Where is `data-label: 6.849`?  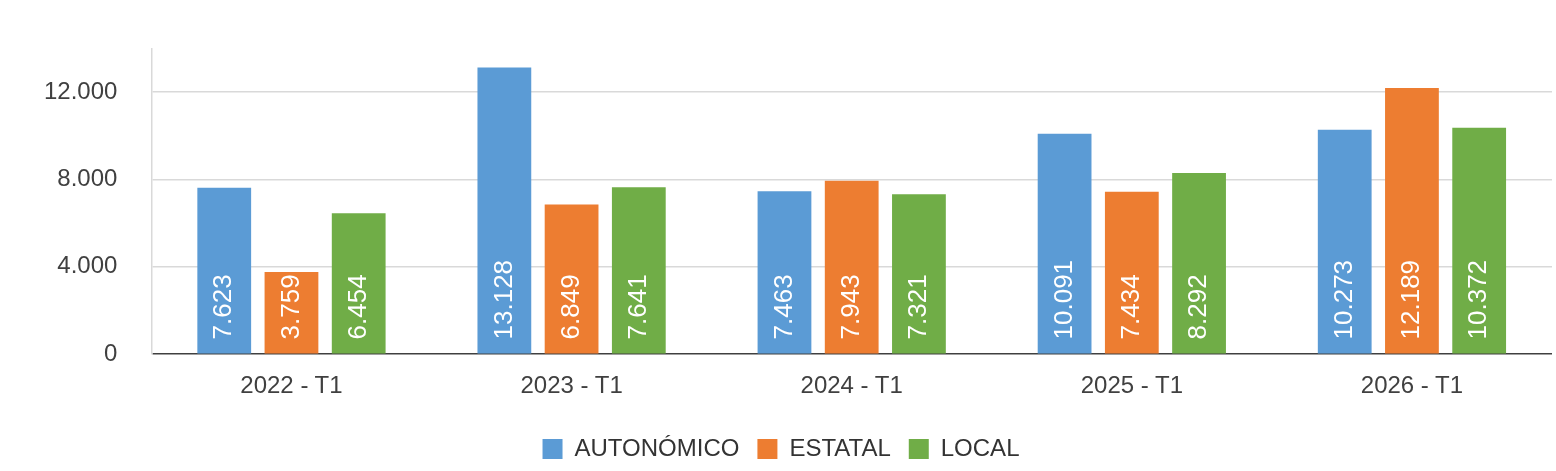 data-label: 6.849 is located at coordinates (569, 307).